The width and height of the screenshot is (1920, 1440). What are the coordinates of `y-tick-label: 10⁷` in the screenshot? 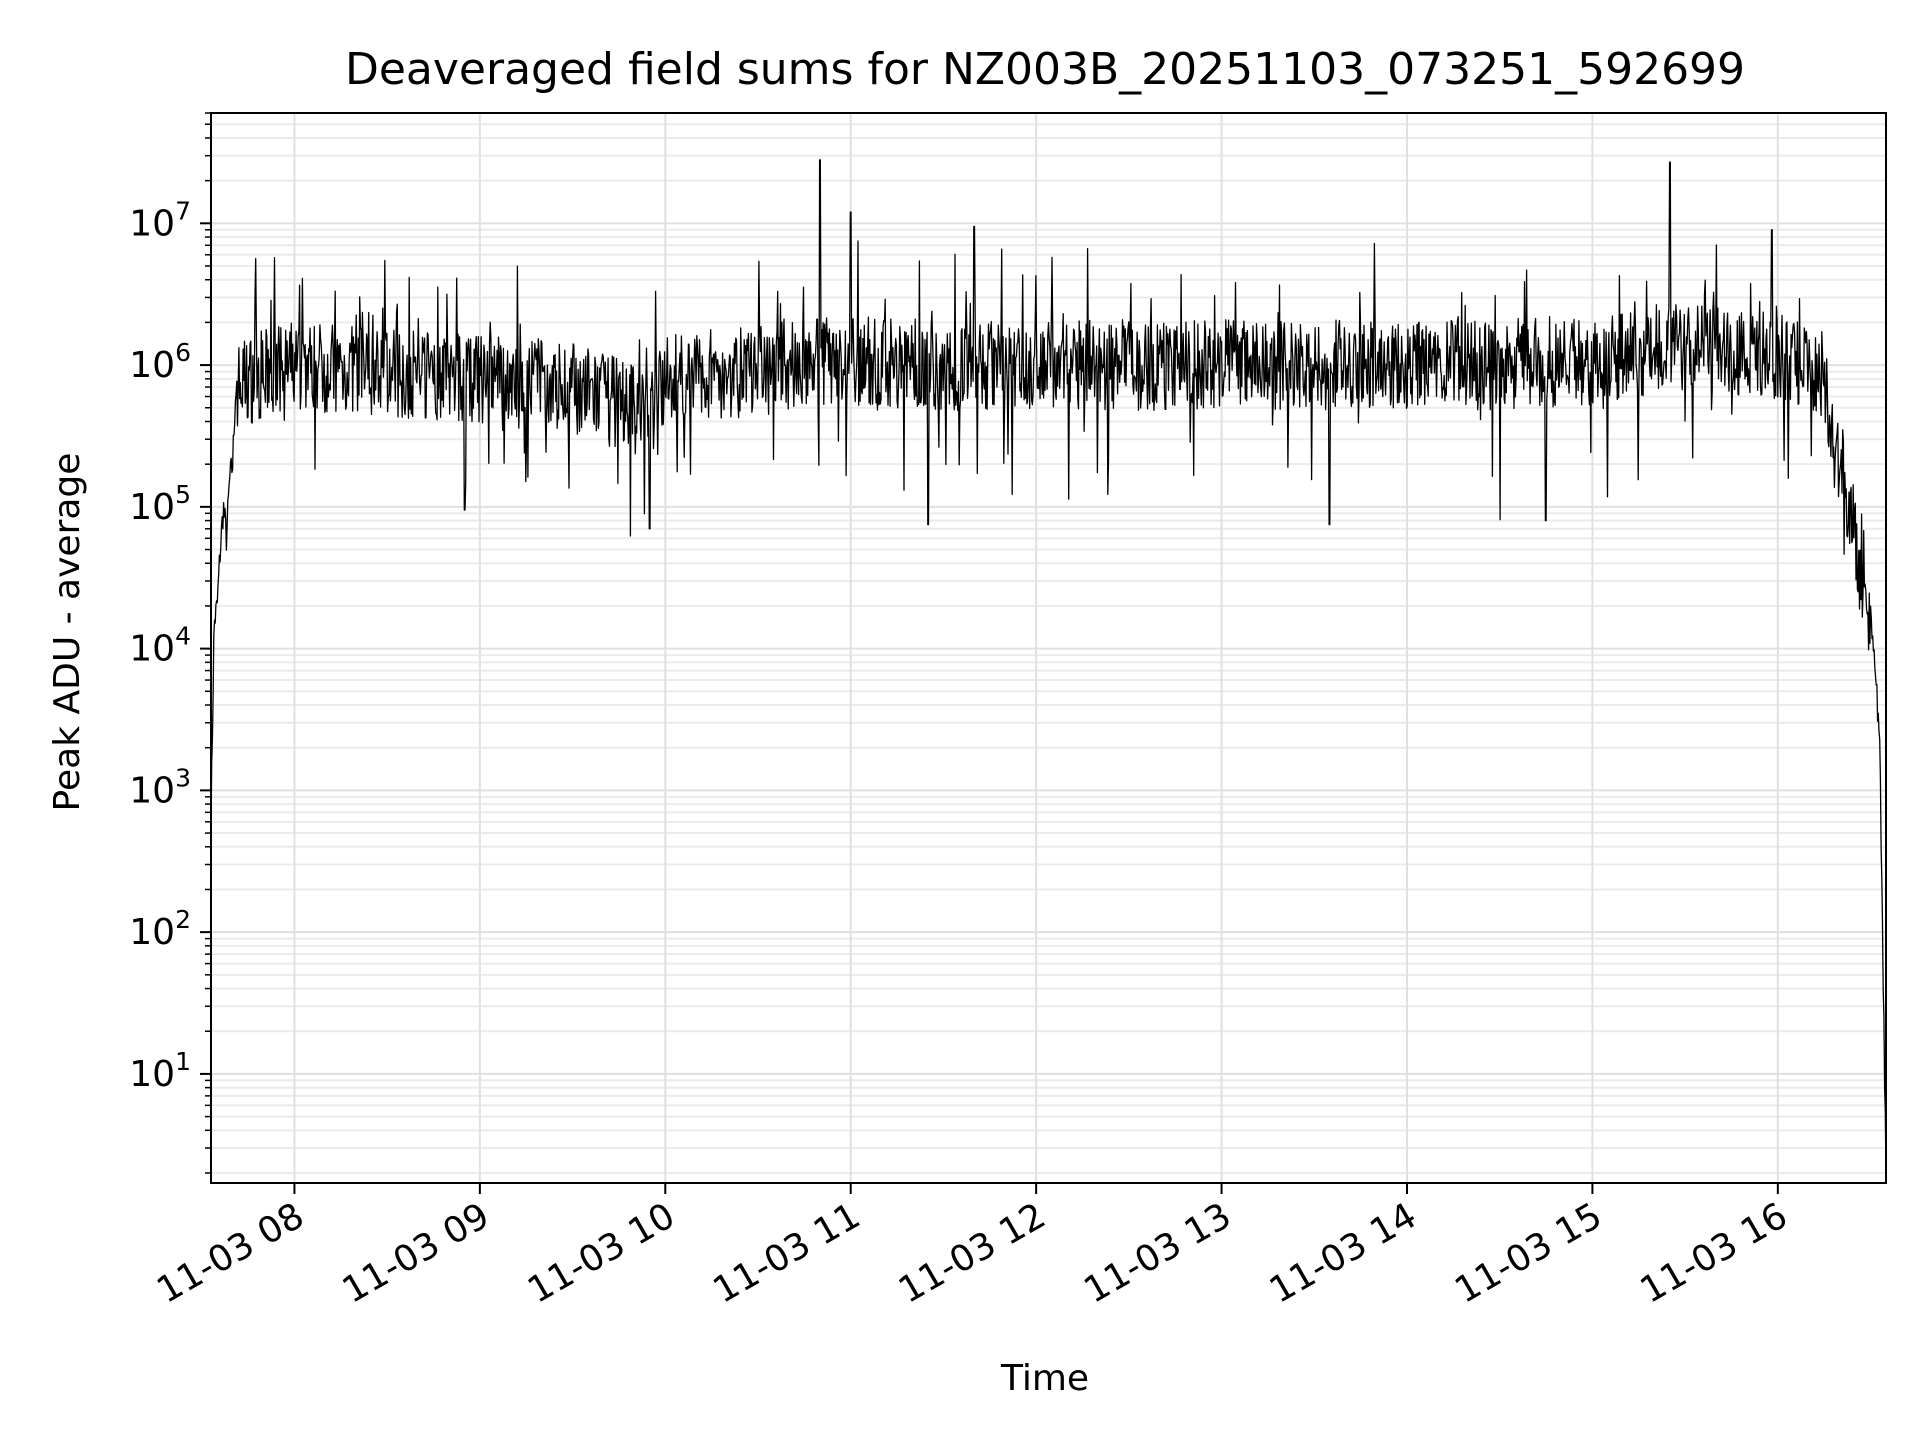 It's located at (160, 220).